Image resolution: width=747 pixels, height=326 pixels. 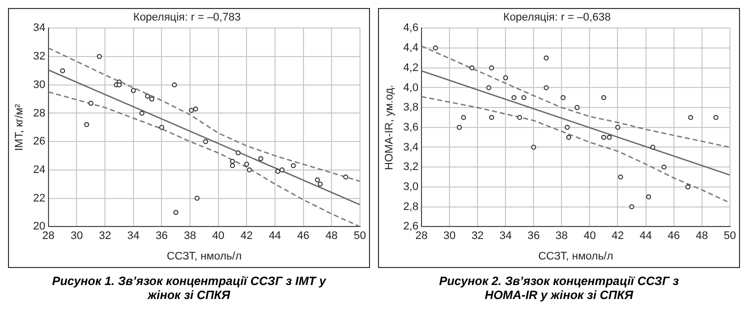 What do you see at coordinates (410, 28) in the screenshot?
I see `y-tick-label: 4,6` at bounding box center [410, 28].